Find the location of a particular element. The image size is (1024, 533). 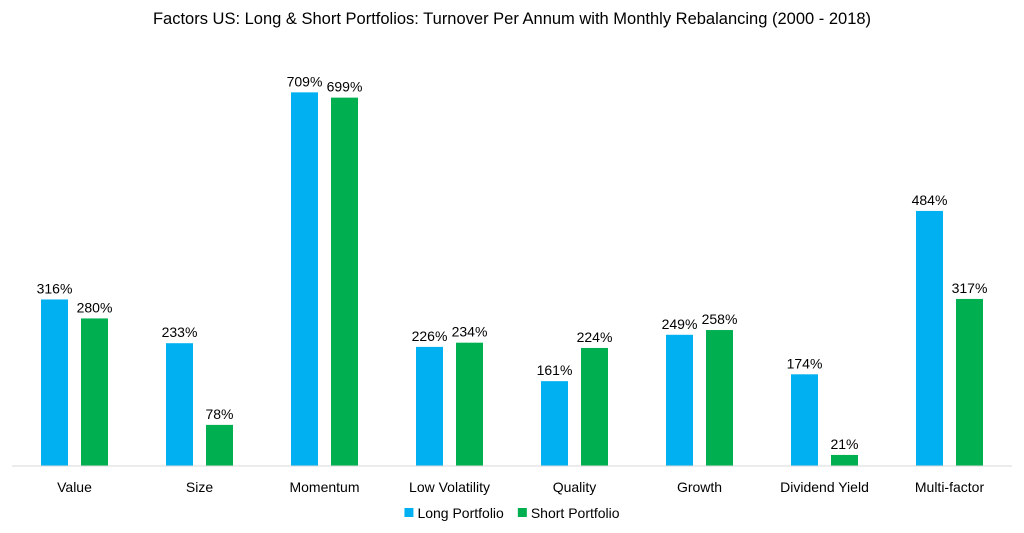

data-label-long-6: 174% is located at coordinates (805, 363).